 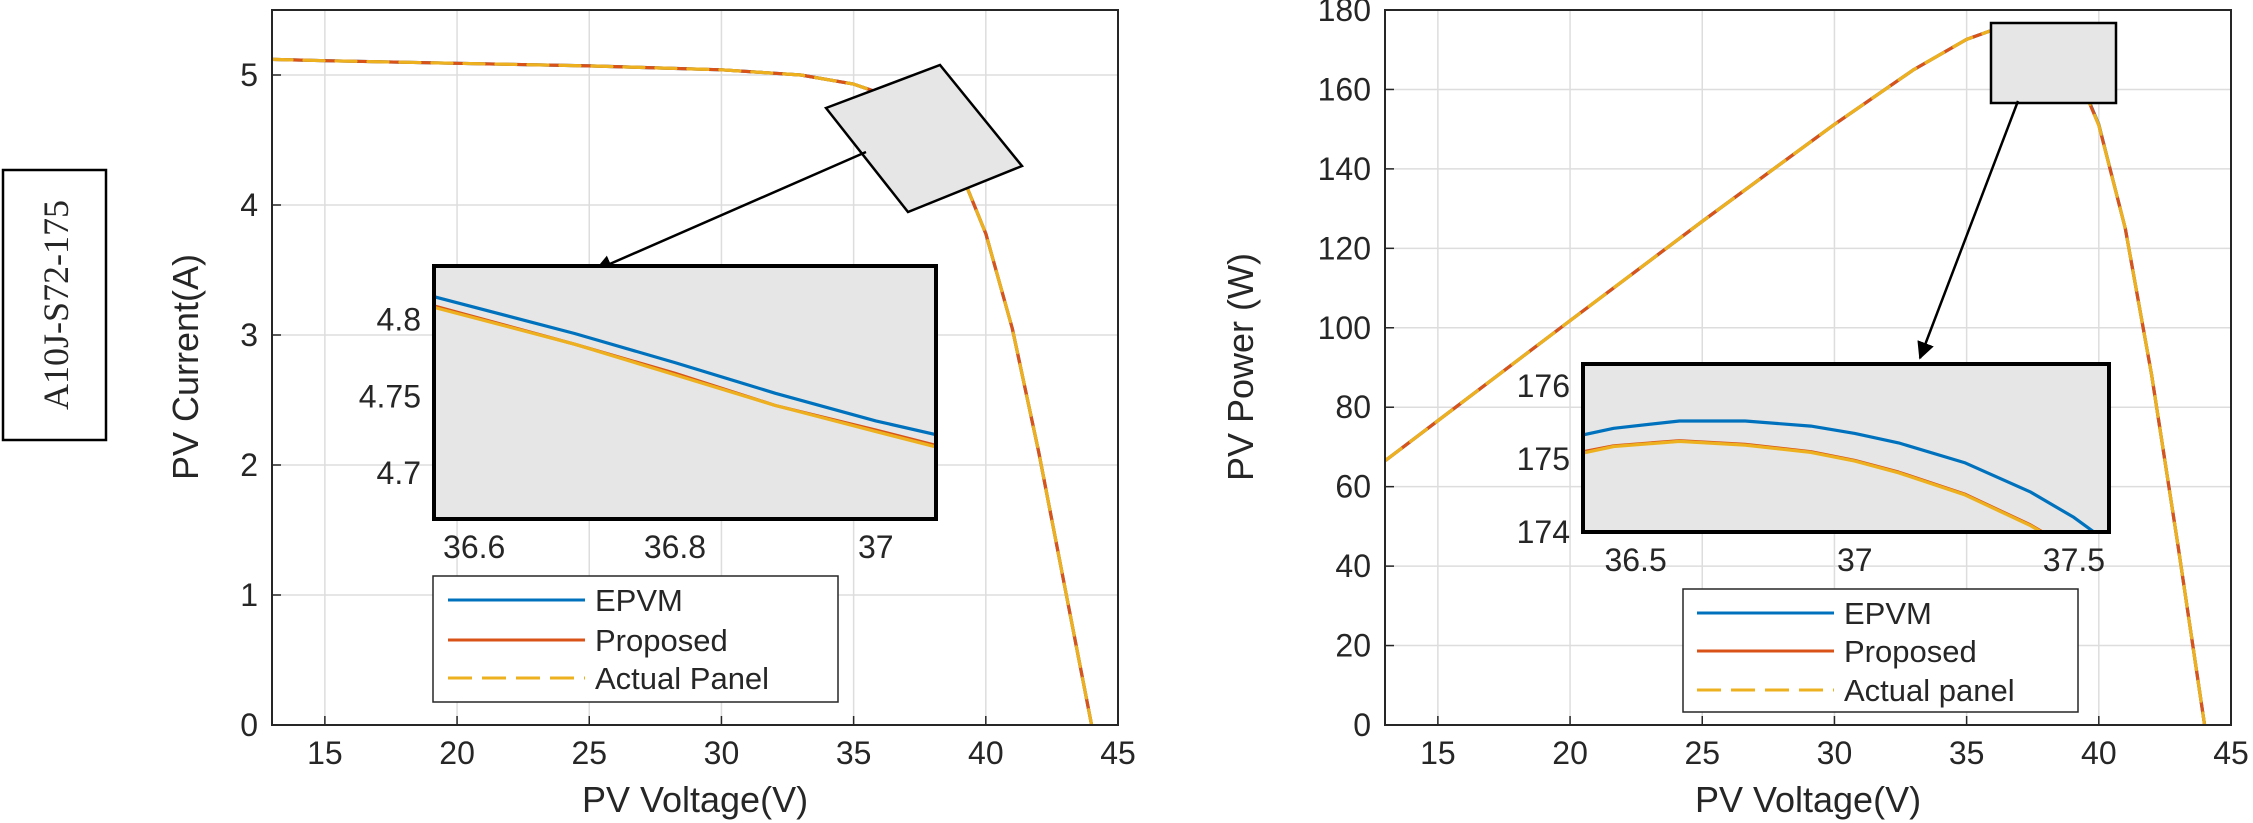 I want to click on inset-x-tick-label: 36.6, so click(x=474, y=547).